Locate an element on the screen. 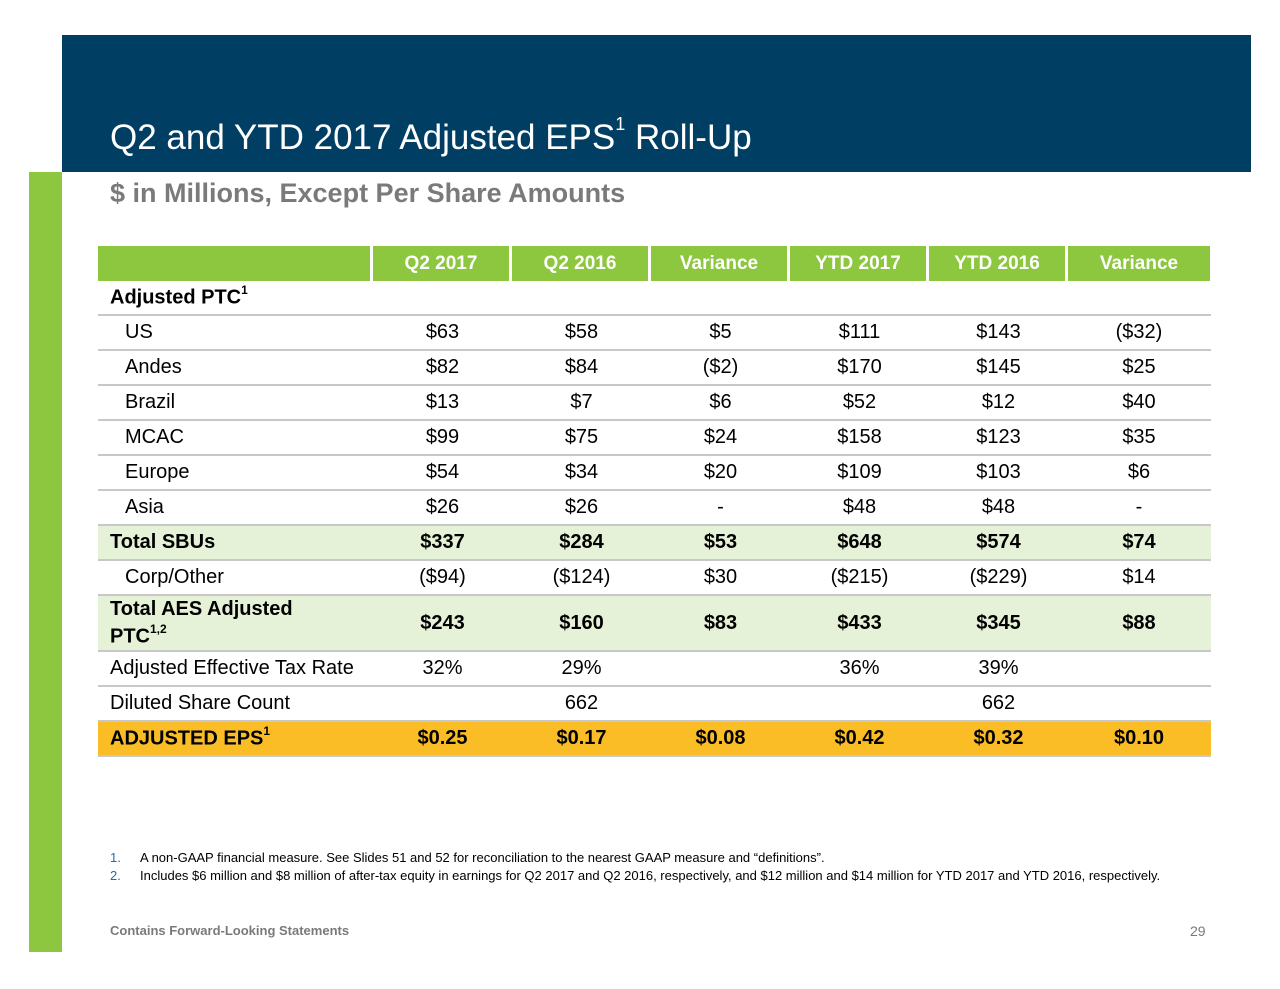  section-label: Adjusted PTC1 is located at coordinates (179, 296).